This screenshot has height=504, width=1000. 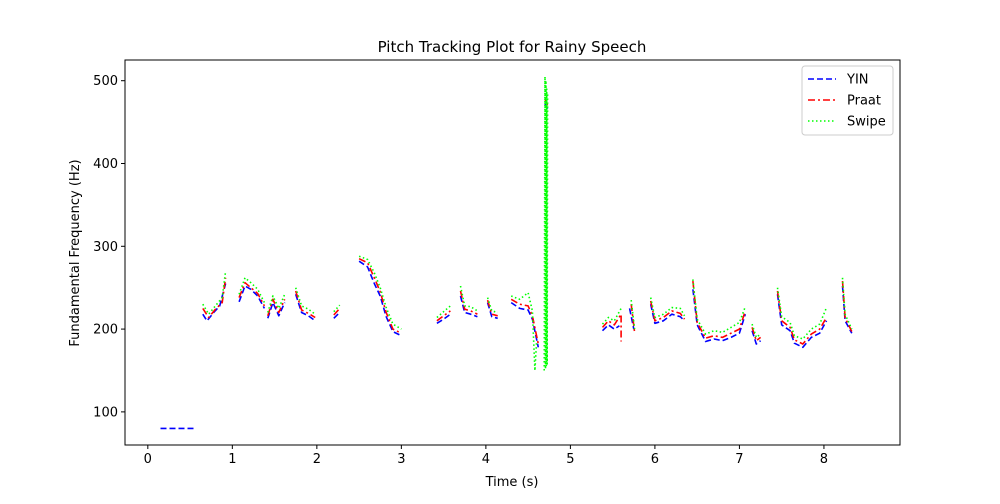 I want to click on x-tick-label: 6, so click(x=655, y=459).